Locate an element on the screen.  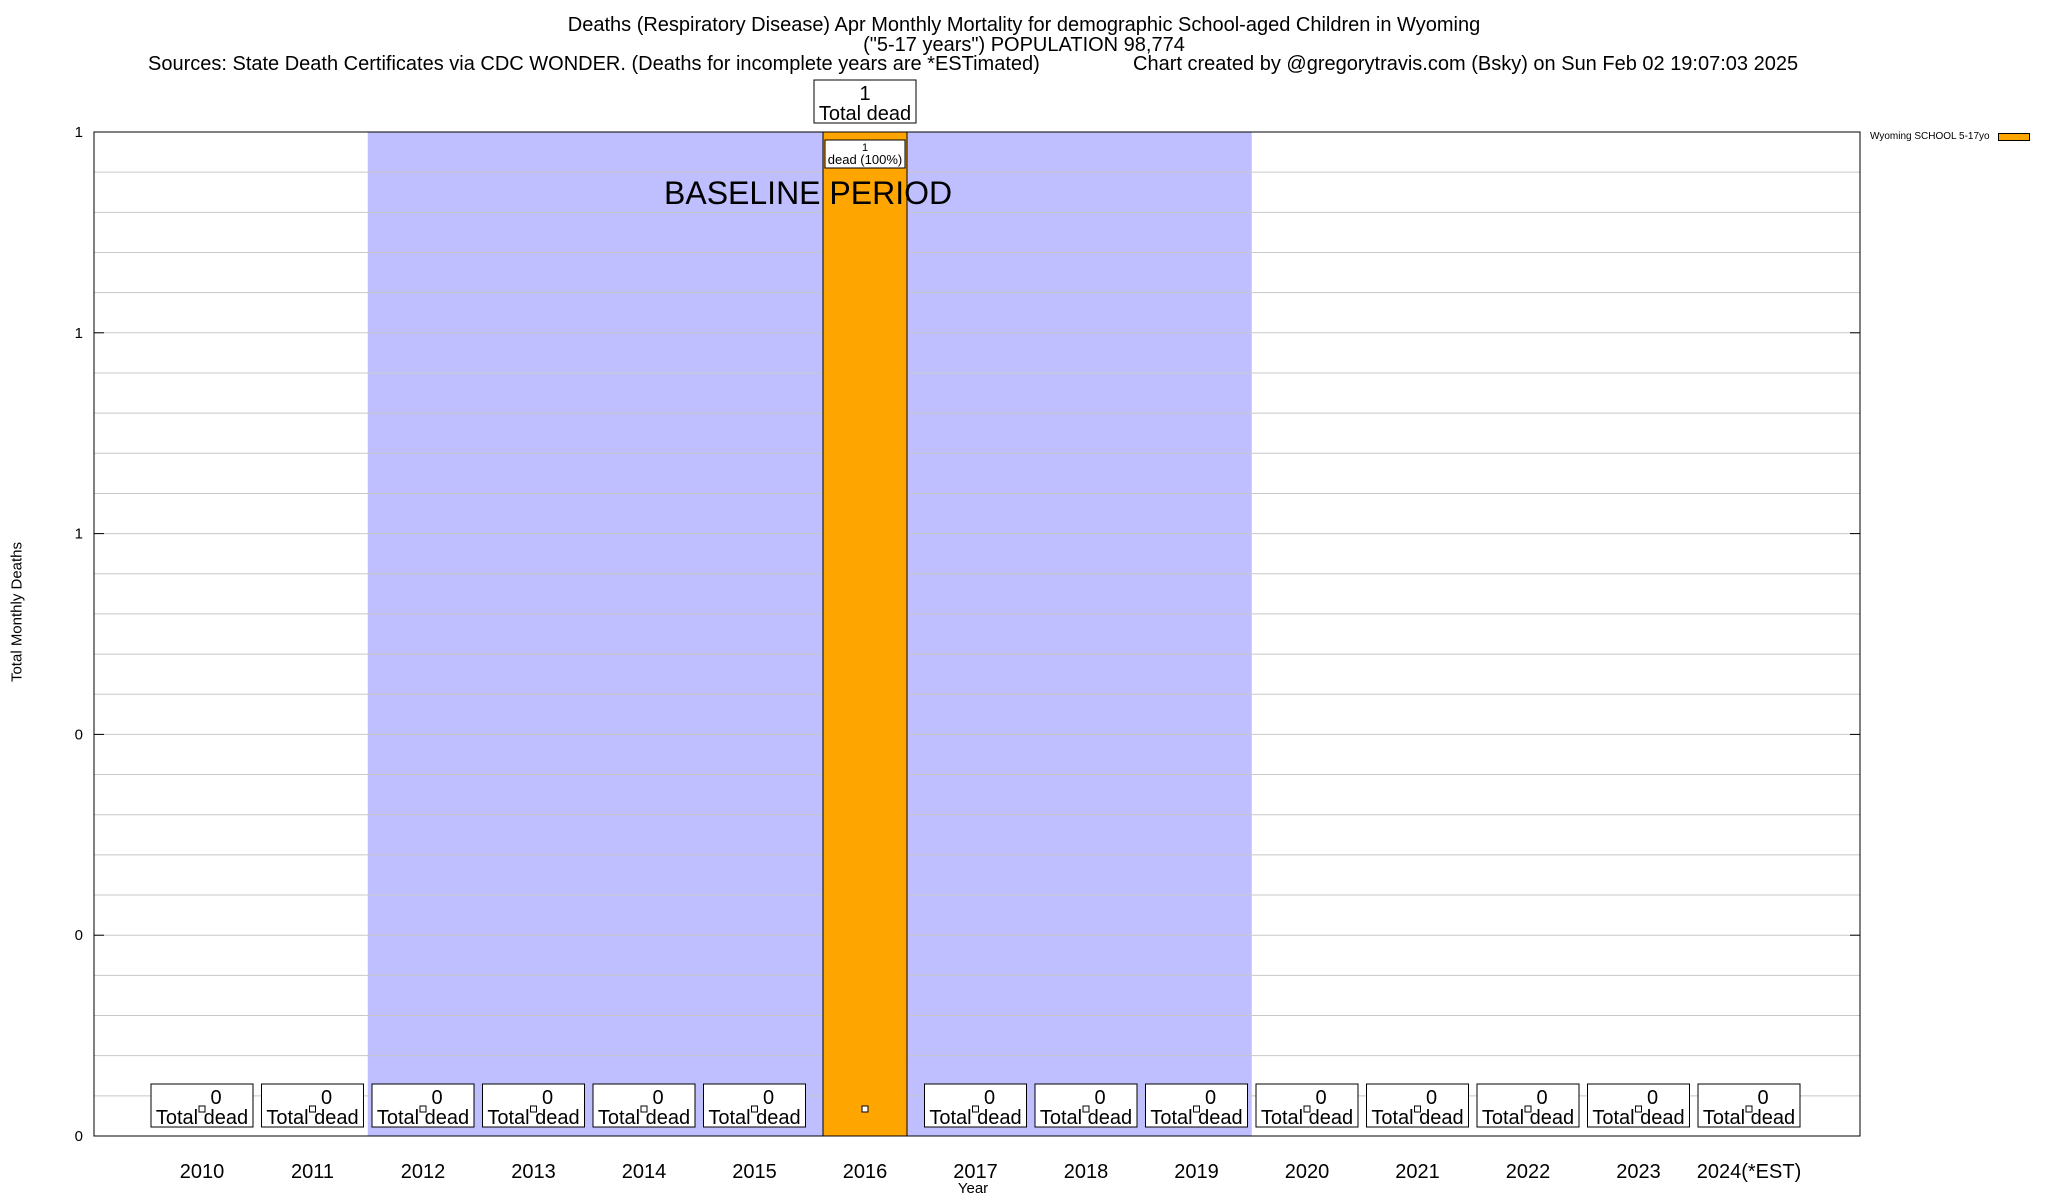
legend-swatch is located at coordinates (2013, 136).